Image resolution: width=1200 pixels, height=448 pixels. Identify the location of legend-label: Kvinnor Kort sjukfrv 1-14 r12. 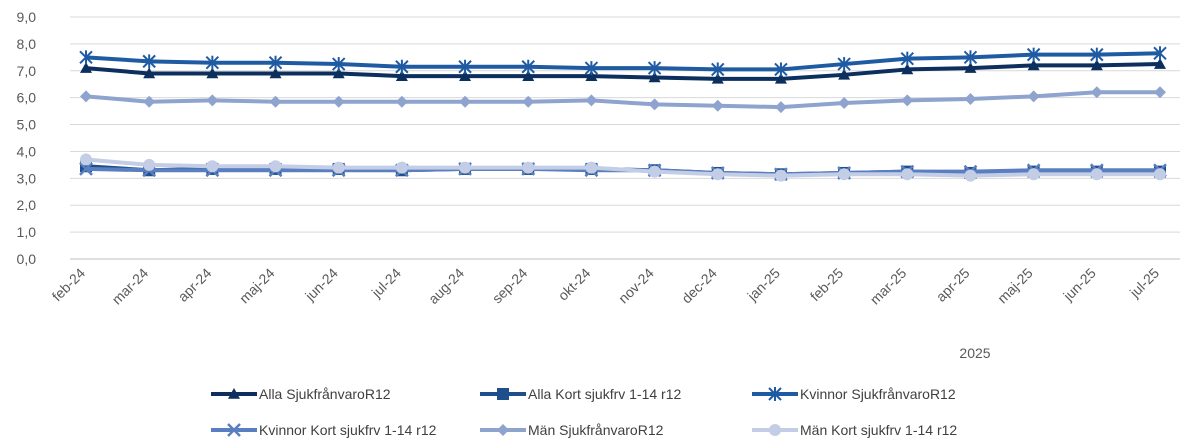
(348, 430).